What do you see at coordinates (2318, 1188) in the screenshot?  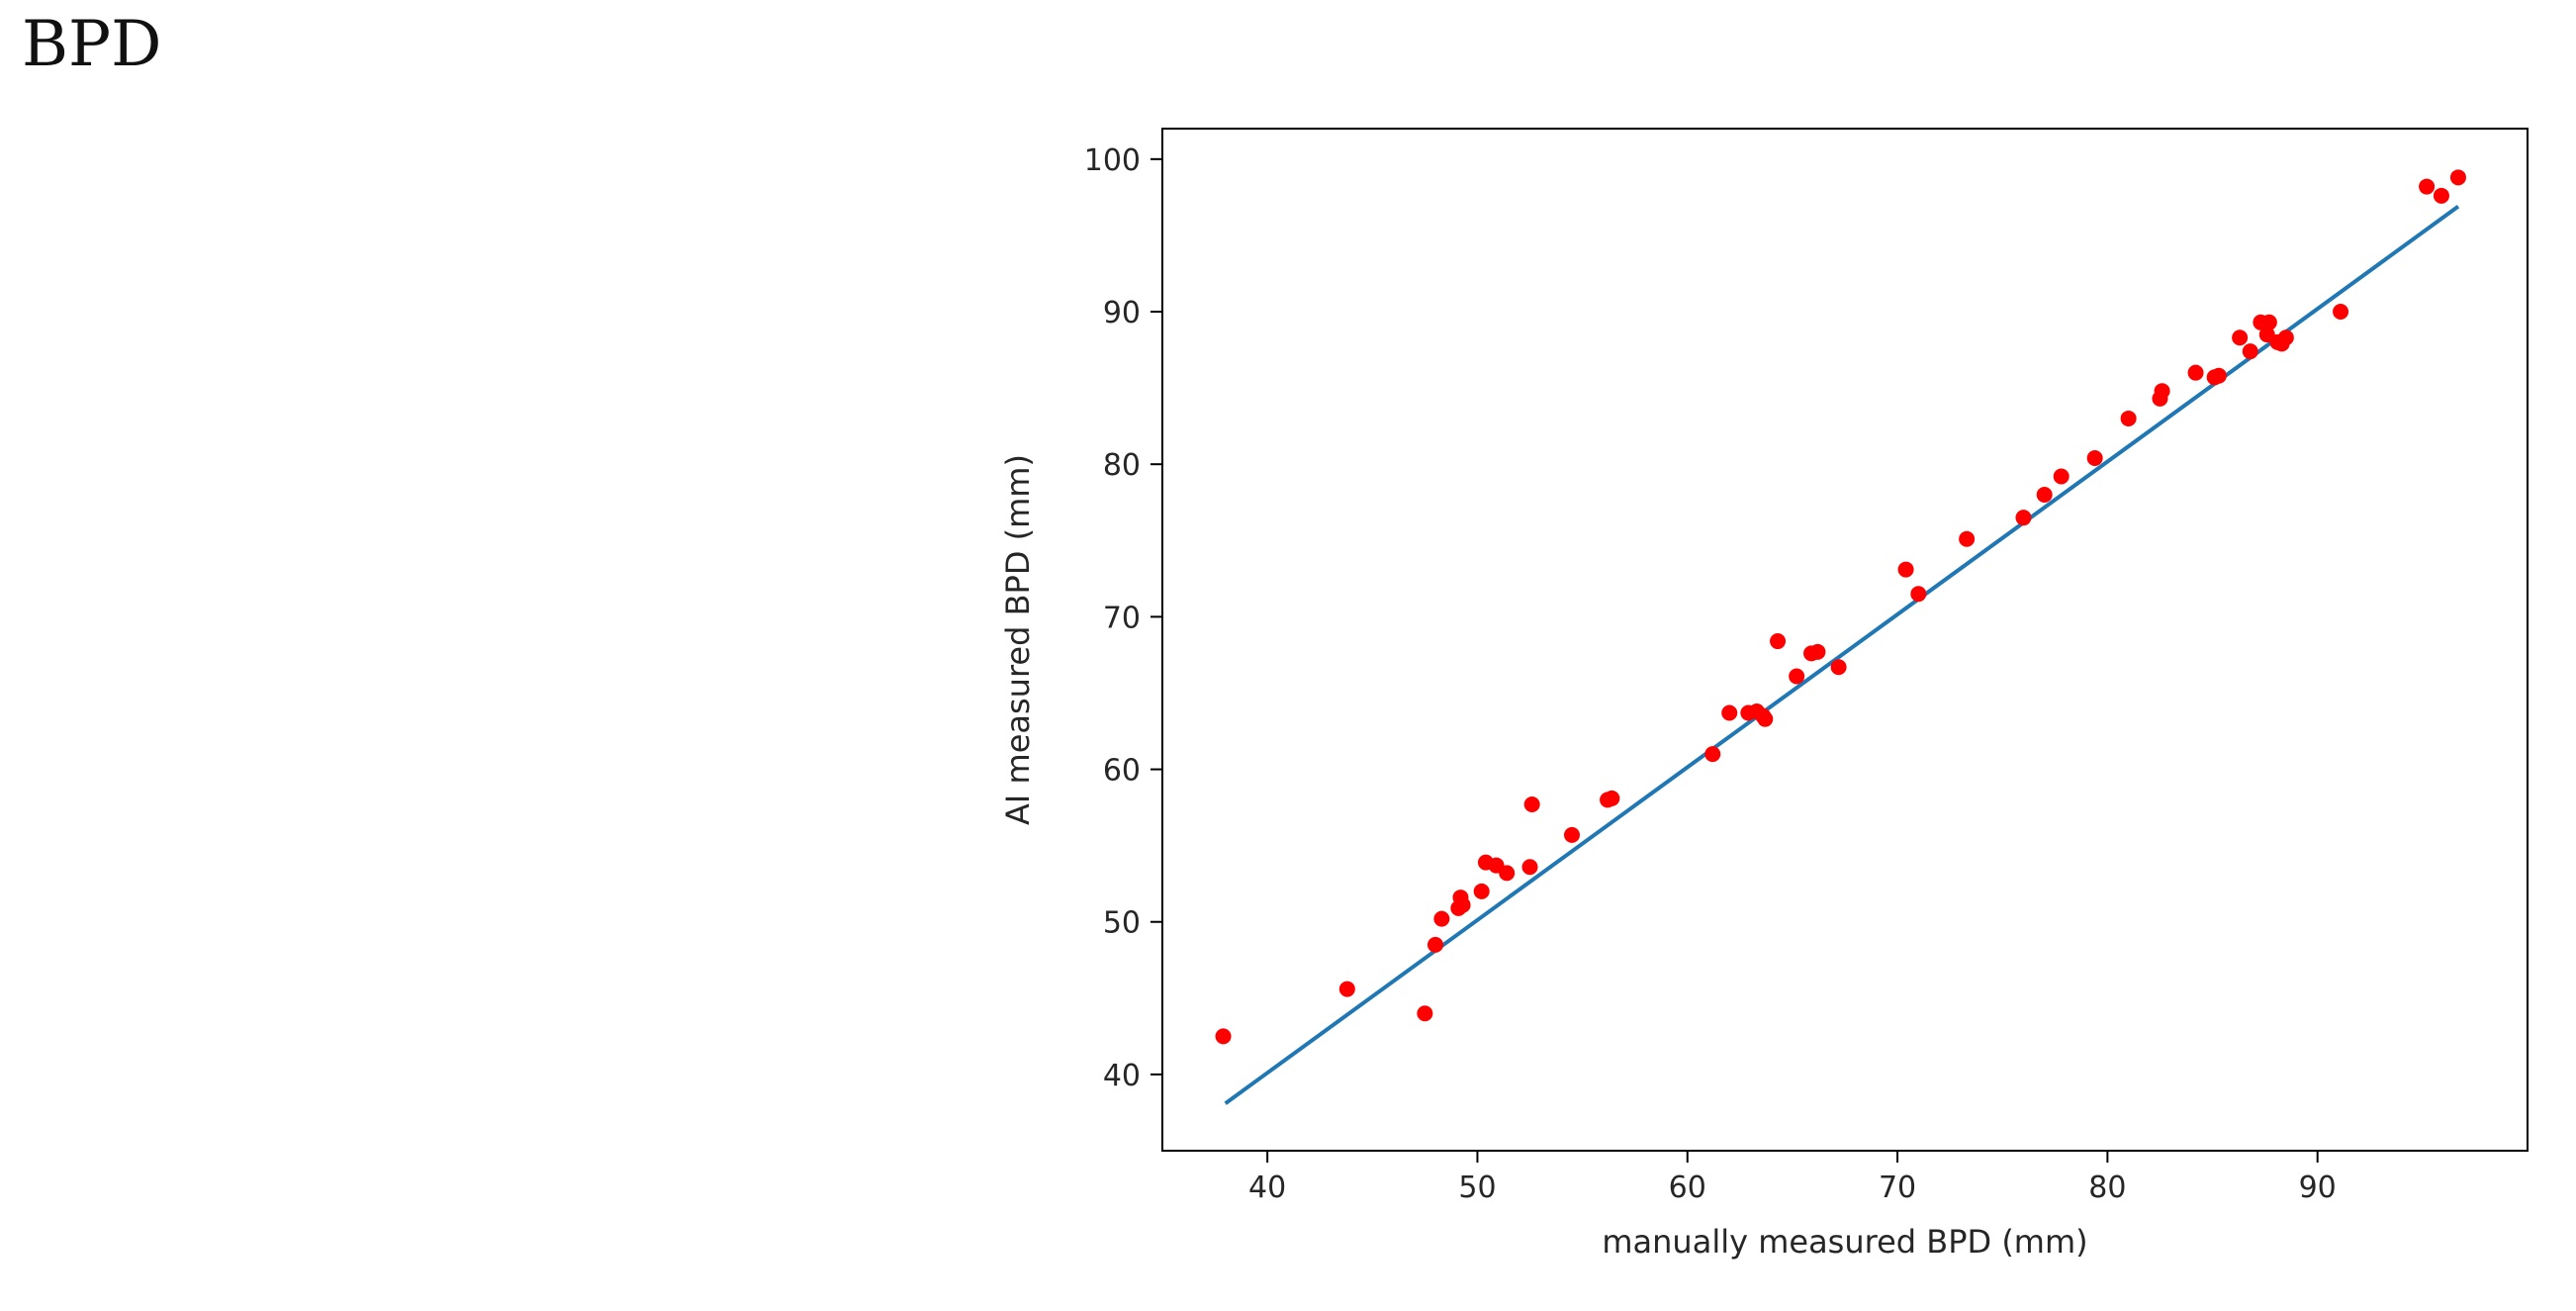 I see `x-tick-label: 90` at bounding box center [2318, 1188].